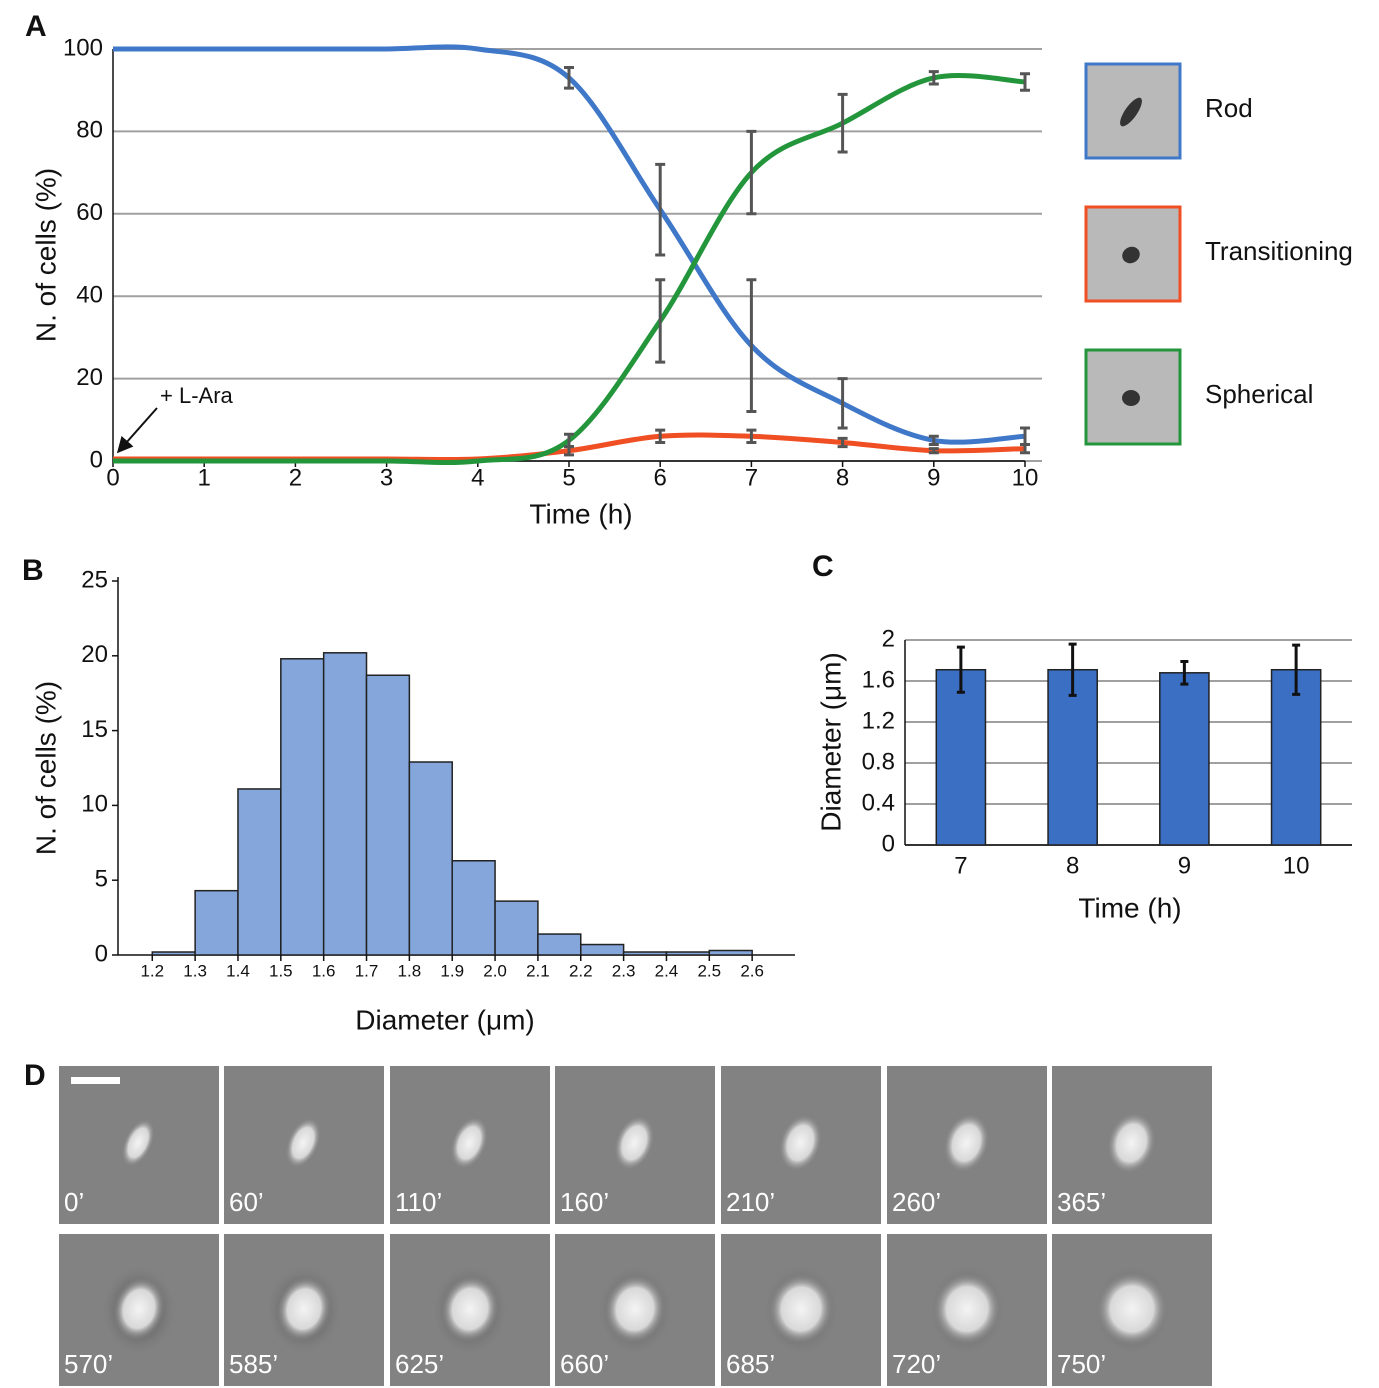 Image resolution: width=1379 pixels, height=1388 pixels. Describe the element at coordinates (667, 970) in the screenshot. I see `x-tick-label: 2.4` at that location.